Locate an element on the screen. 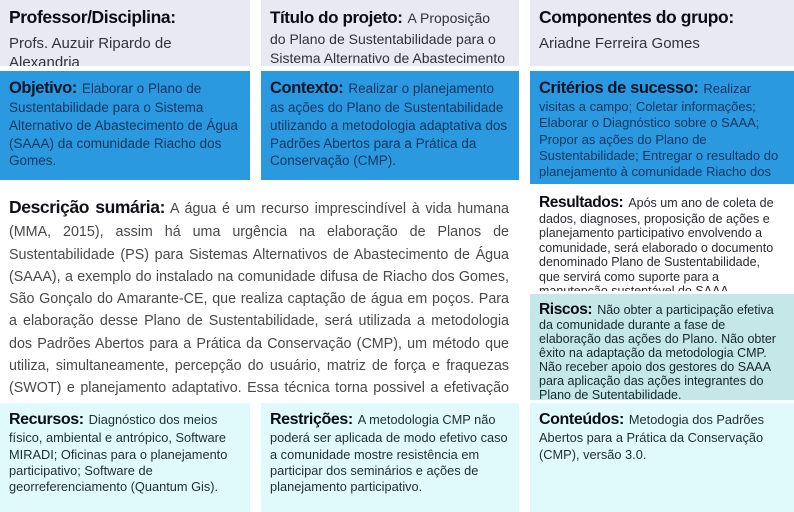 The width and height of the screenshot is (794, 512). titulo-label: Título do projeto: is located at coordinates (336, 17).